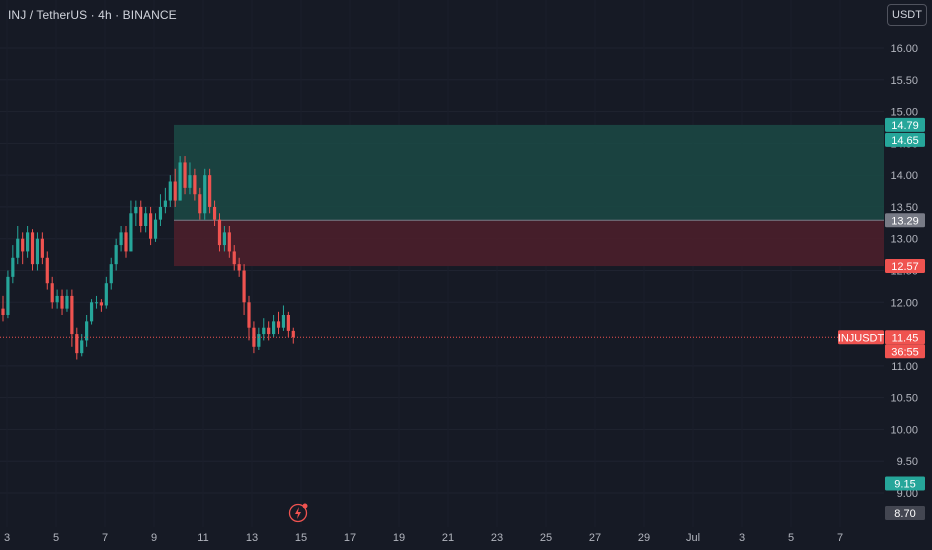  What do you see at coordinates (904, 430) in the screenshot?
I see `price-tick-label: 10.00` at bounding box center [904, 430].